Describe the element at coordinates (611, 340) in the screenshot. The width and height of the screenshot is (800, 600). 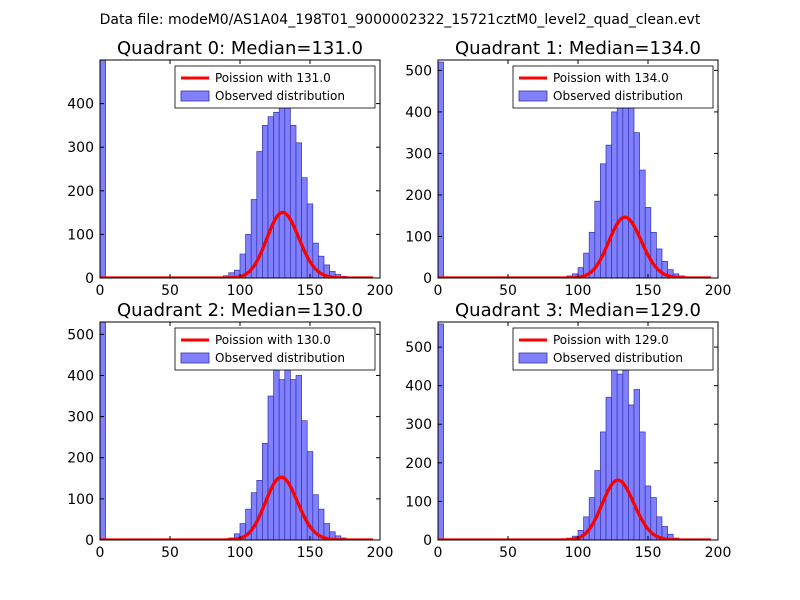
I see `legend-label-poisson: Poission with 129.0` at that location.